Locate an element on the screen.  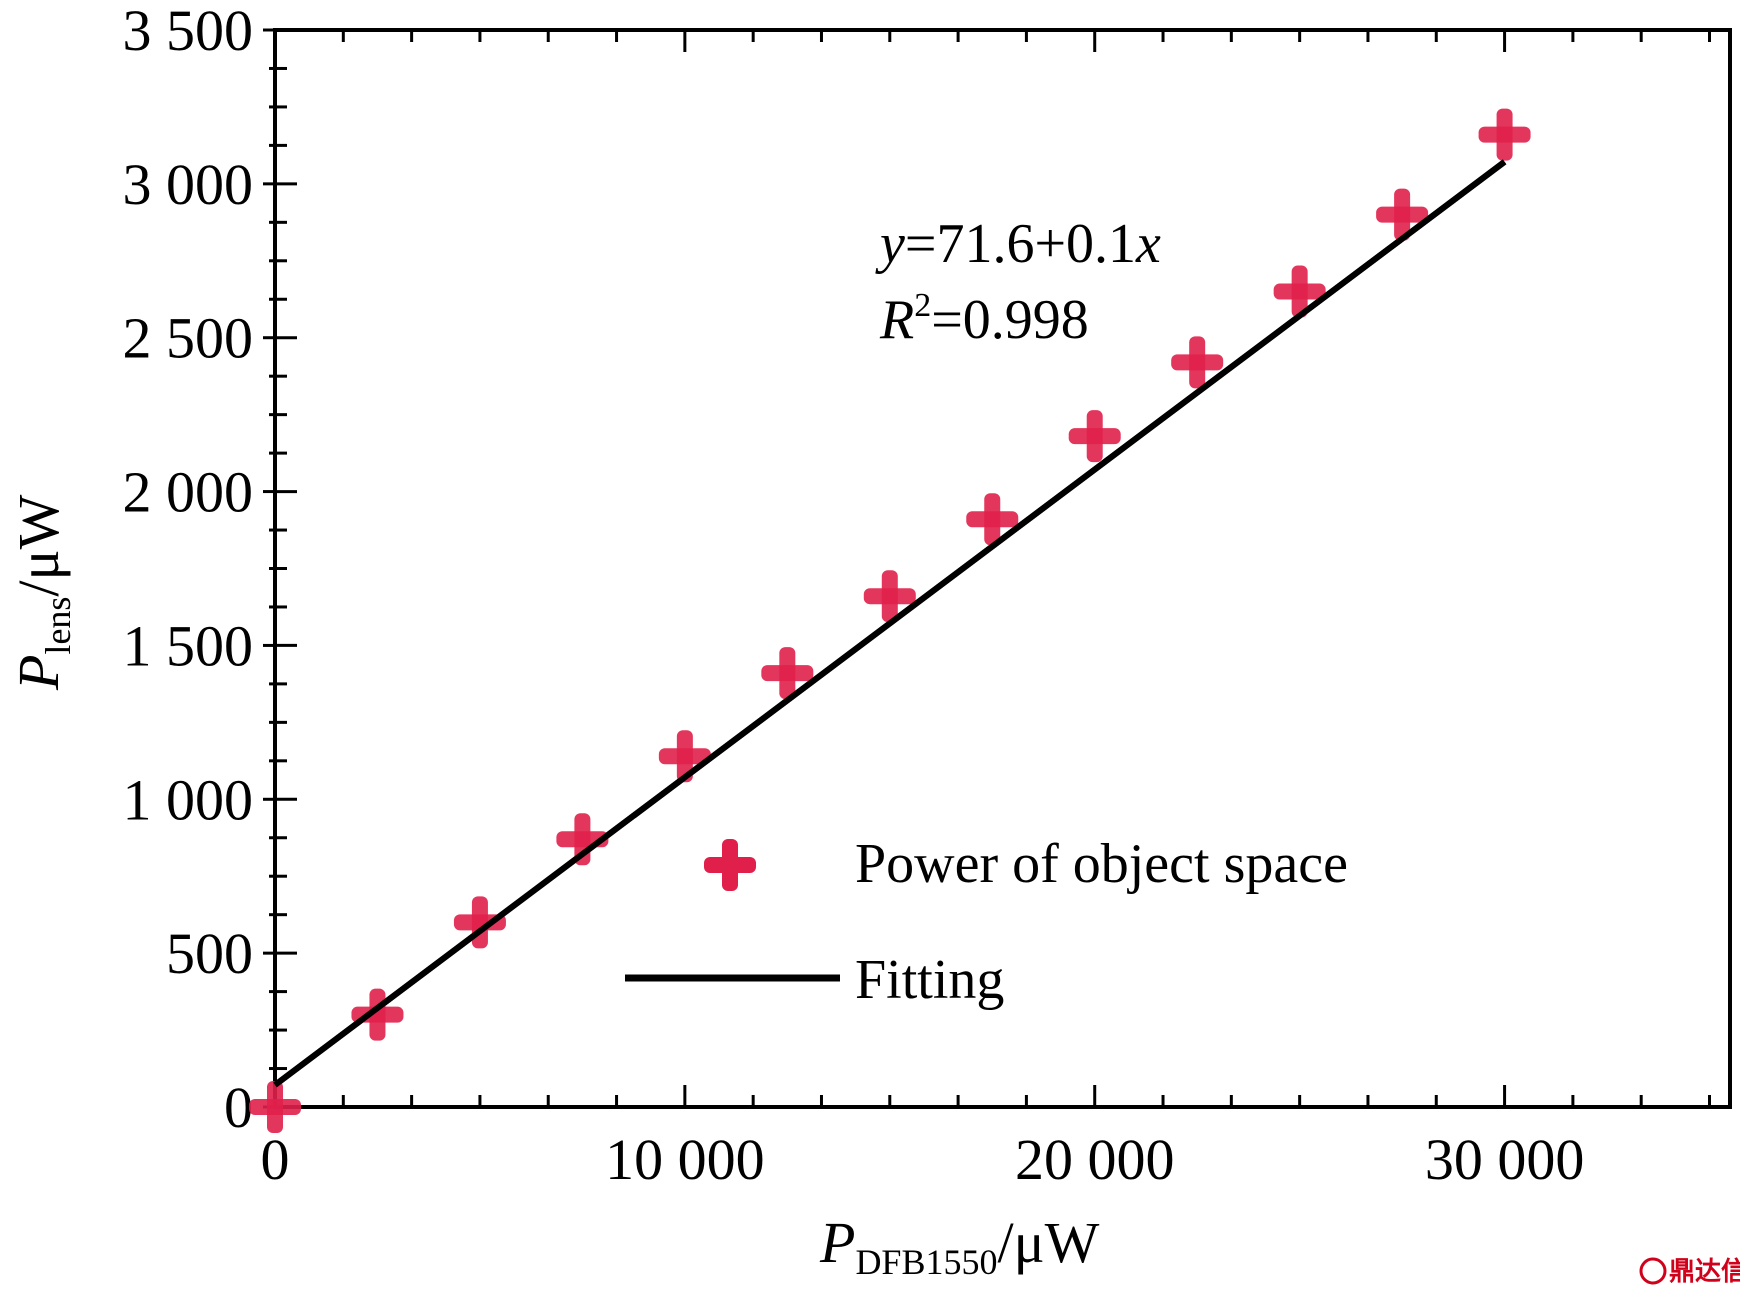
legend-label-fitting: Fitting is located at coordinates (929, 980).